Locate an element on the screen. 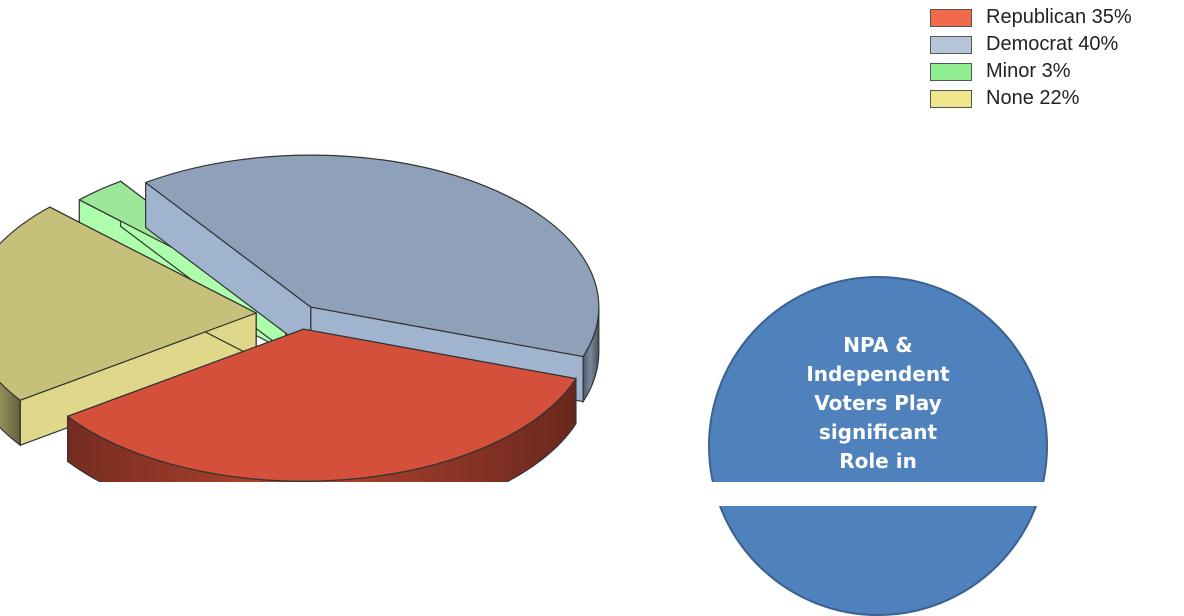 The height and width of the screenshot is (616, 1184). legend-item-republican: Republican 35% is located at coordinates (1031, 17).